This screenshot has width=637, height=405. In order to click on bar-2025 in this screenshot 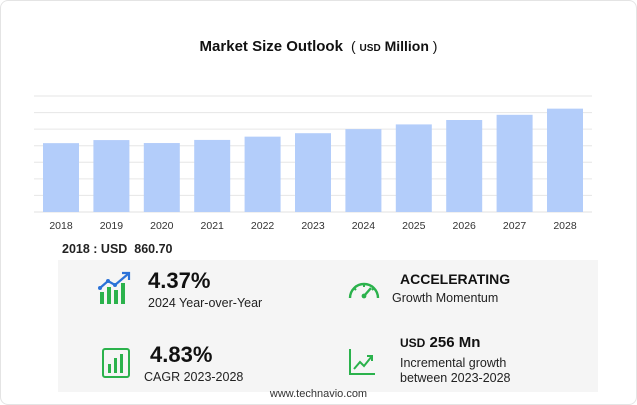, I will do `click(413, 168)`.